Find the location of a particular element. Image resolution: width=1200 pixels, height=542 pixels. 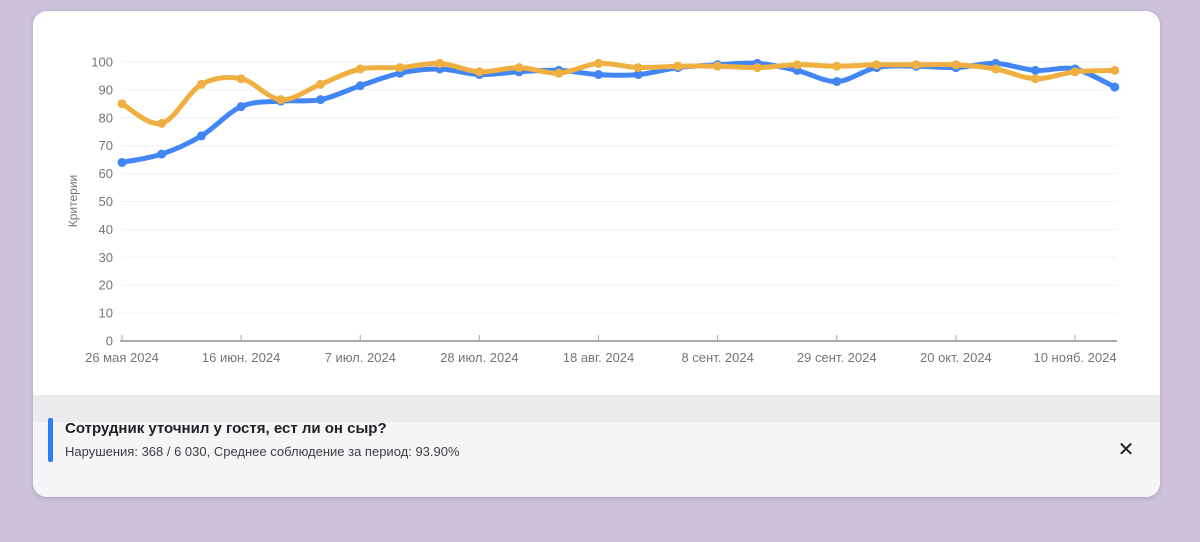

y-tick-label: 0 is located at coordinates (109, 341).